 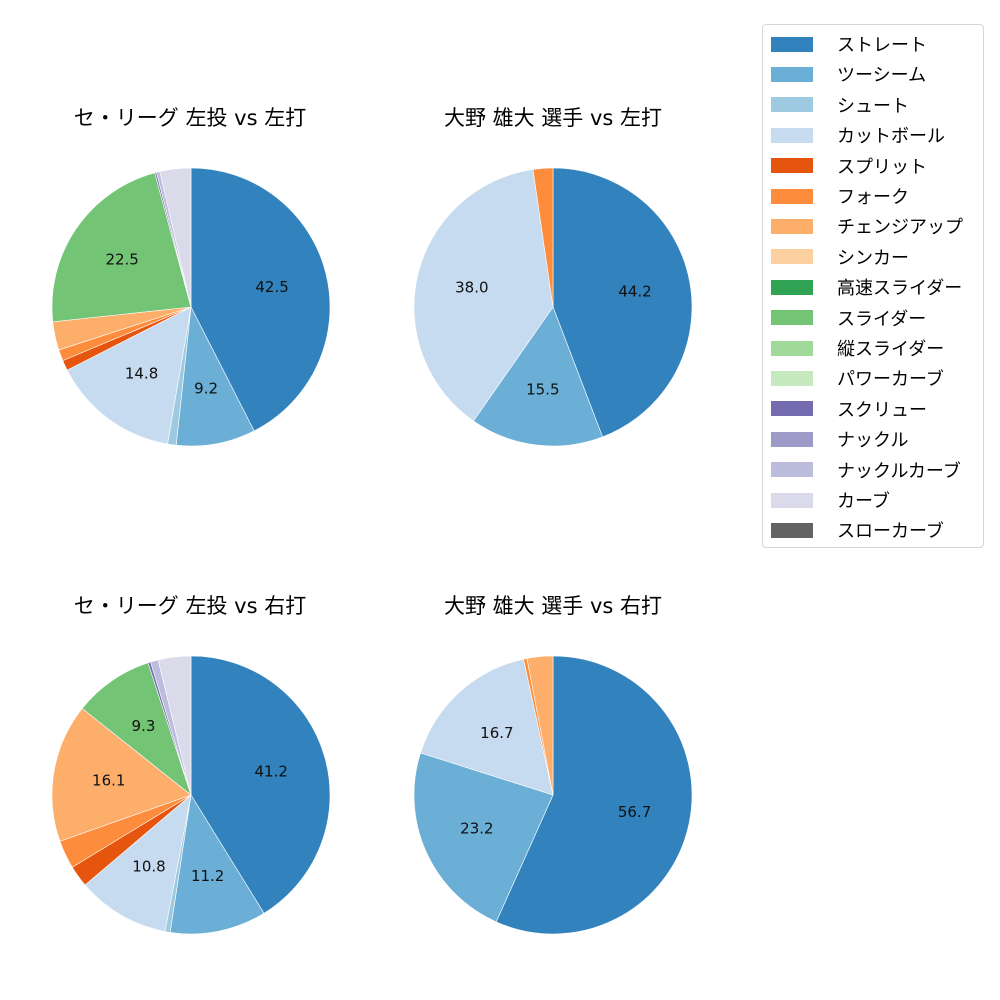 I want to click on slice-value-label: 9.3, so click(x=144, y=726).